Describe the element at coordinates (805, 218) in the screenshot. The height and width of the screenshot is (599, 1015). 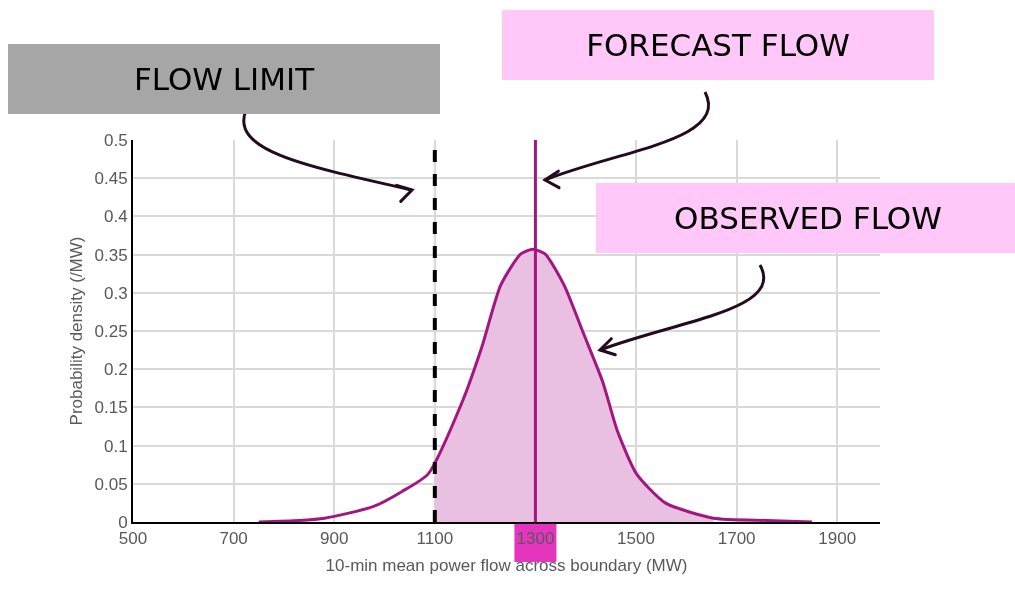
I see `callout-box: OBSERVED FLOW` at that location.